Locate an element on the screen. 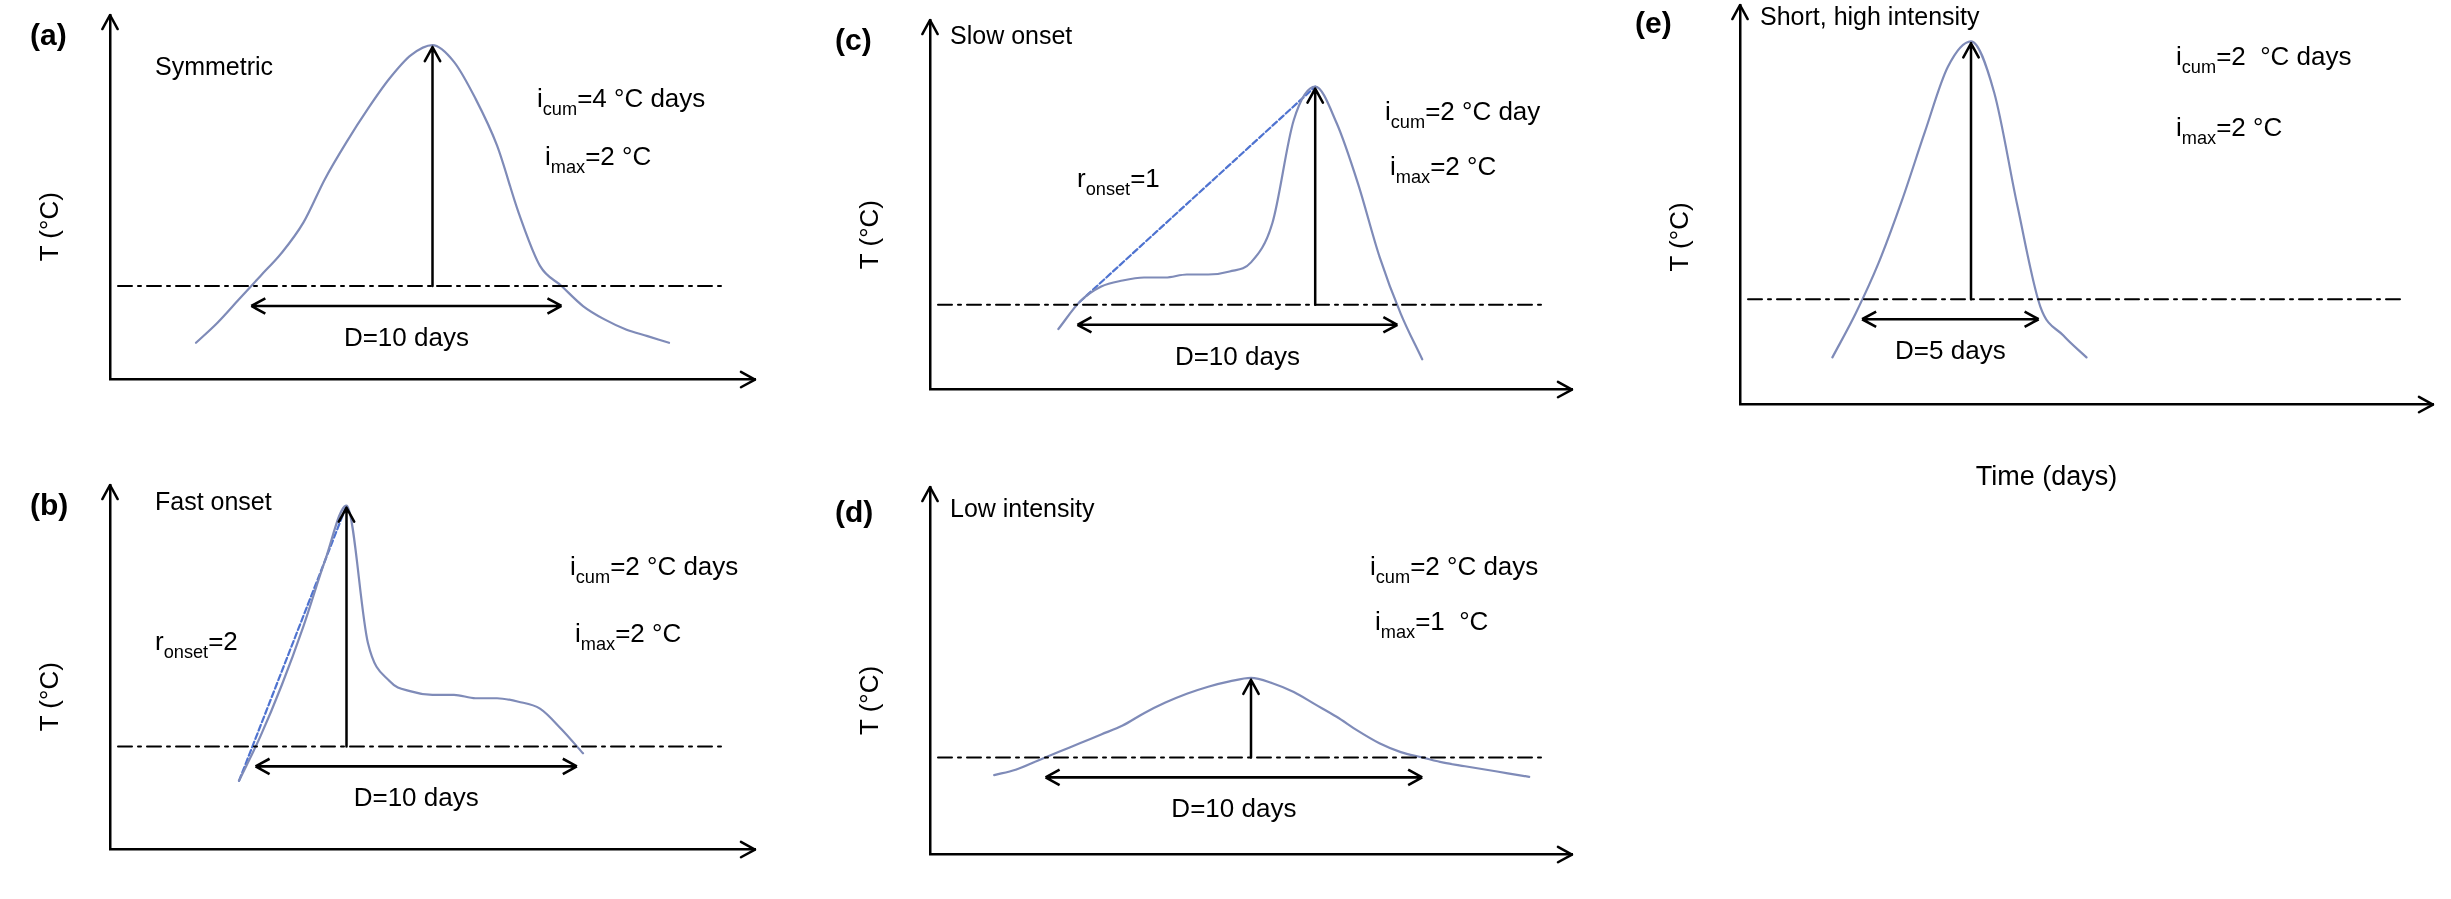 The height and width of the screenshot is (899, 2451). annotation: D=5 days is located at coordinates (1950, 350).